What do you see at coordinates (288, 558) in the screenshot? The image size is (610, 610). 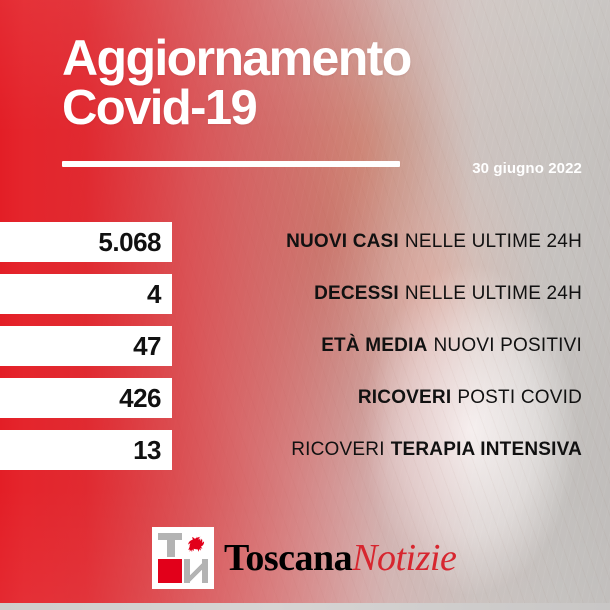 I see `logo-word-toscana: Toscana` at bounding box center [288, 558].